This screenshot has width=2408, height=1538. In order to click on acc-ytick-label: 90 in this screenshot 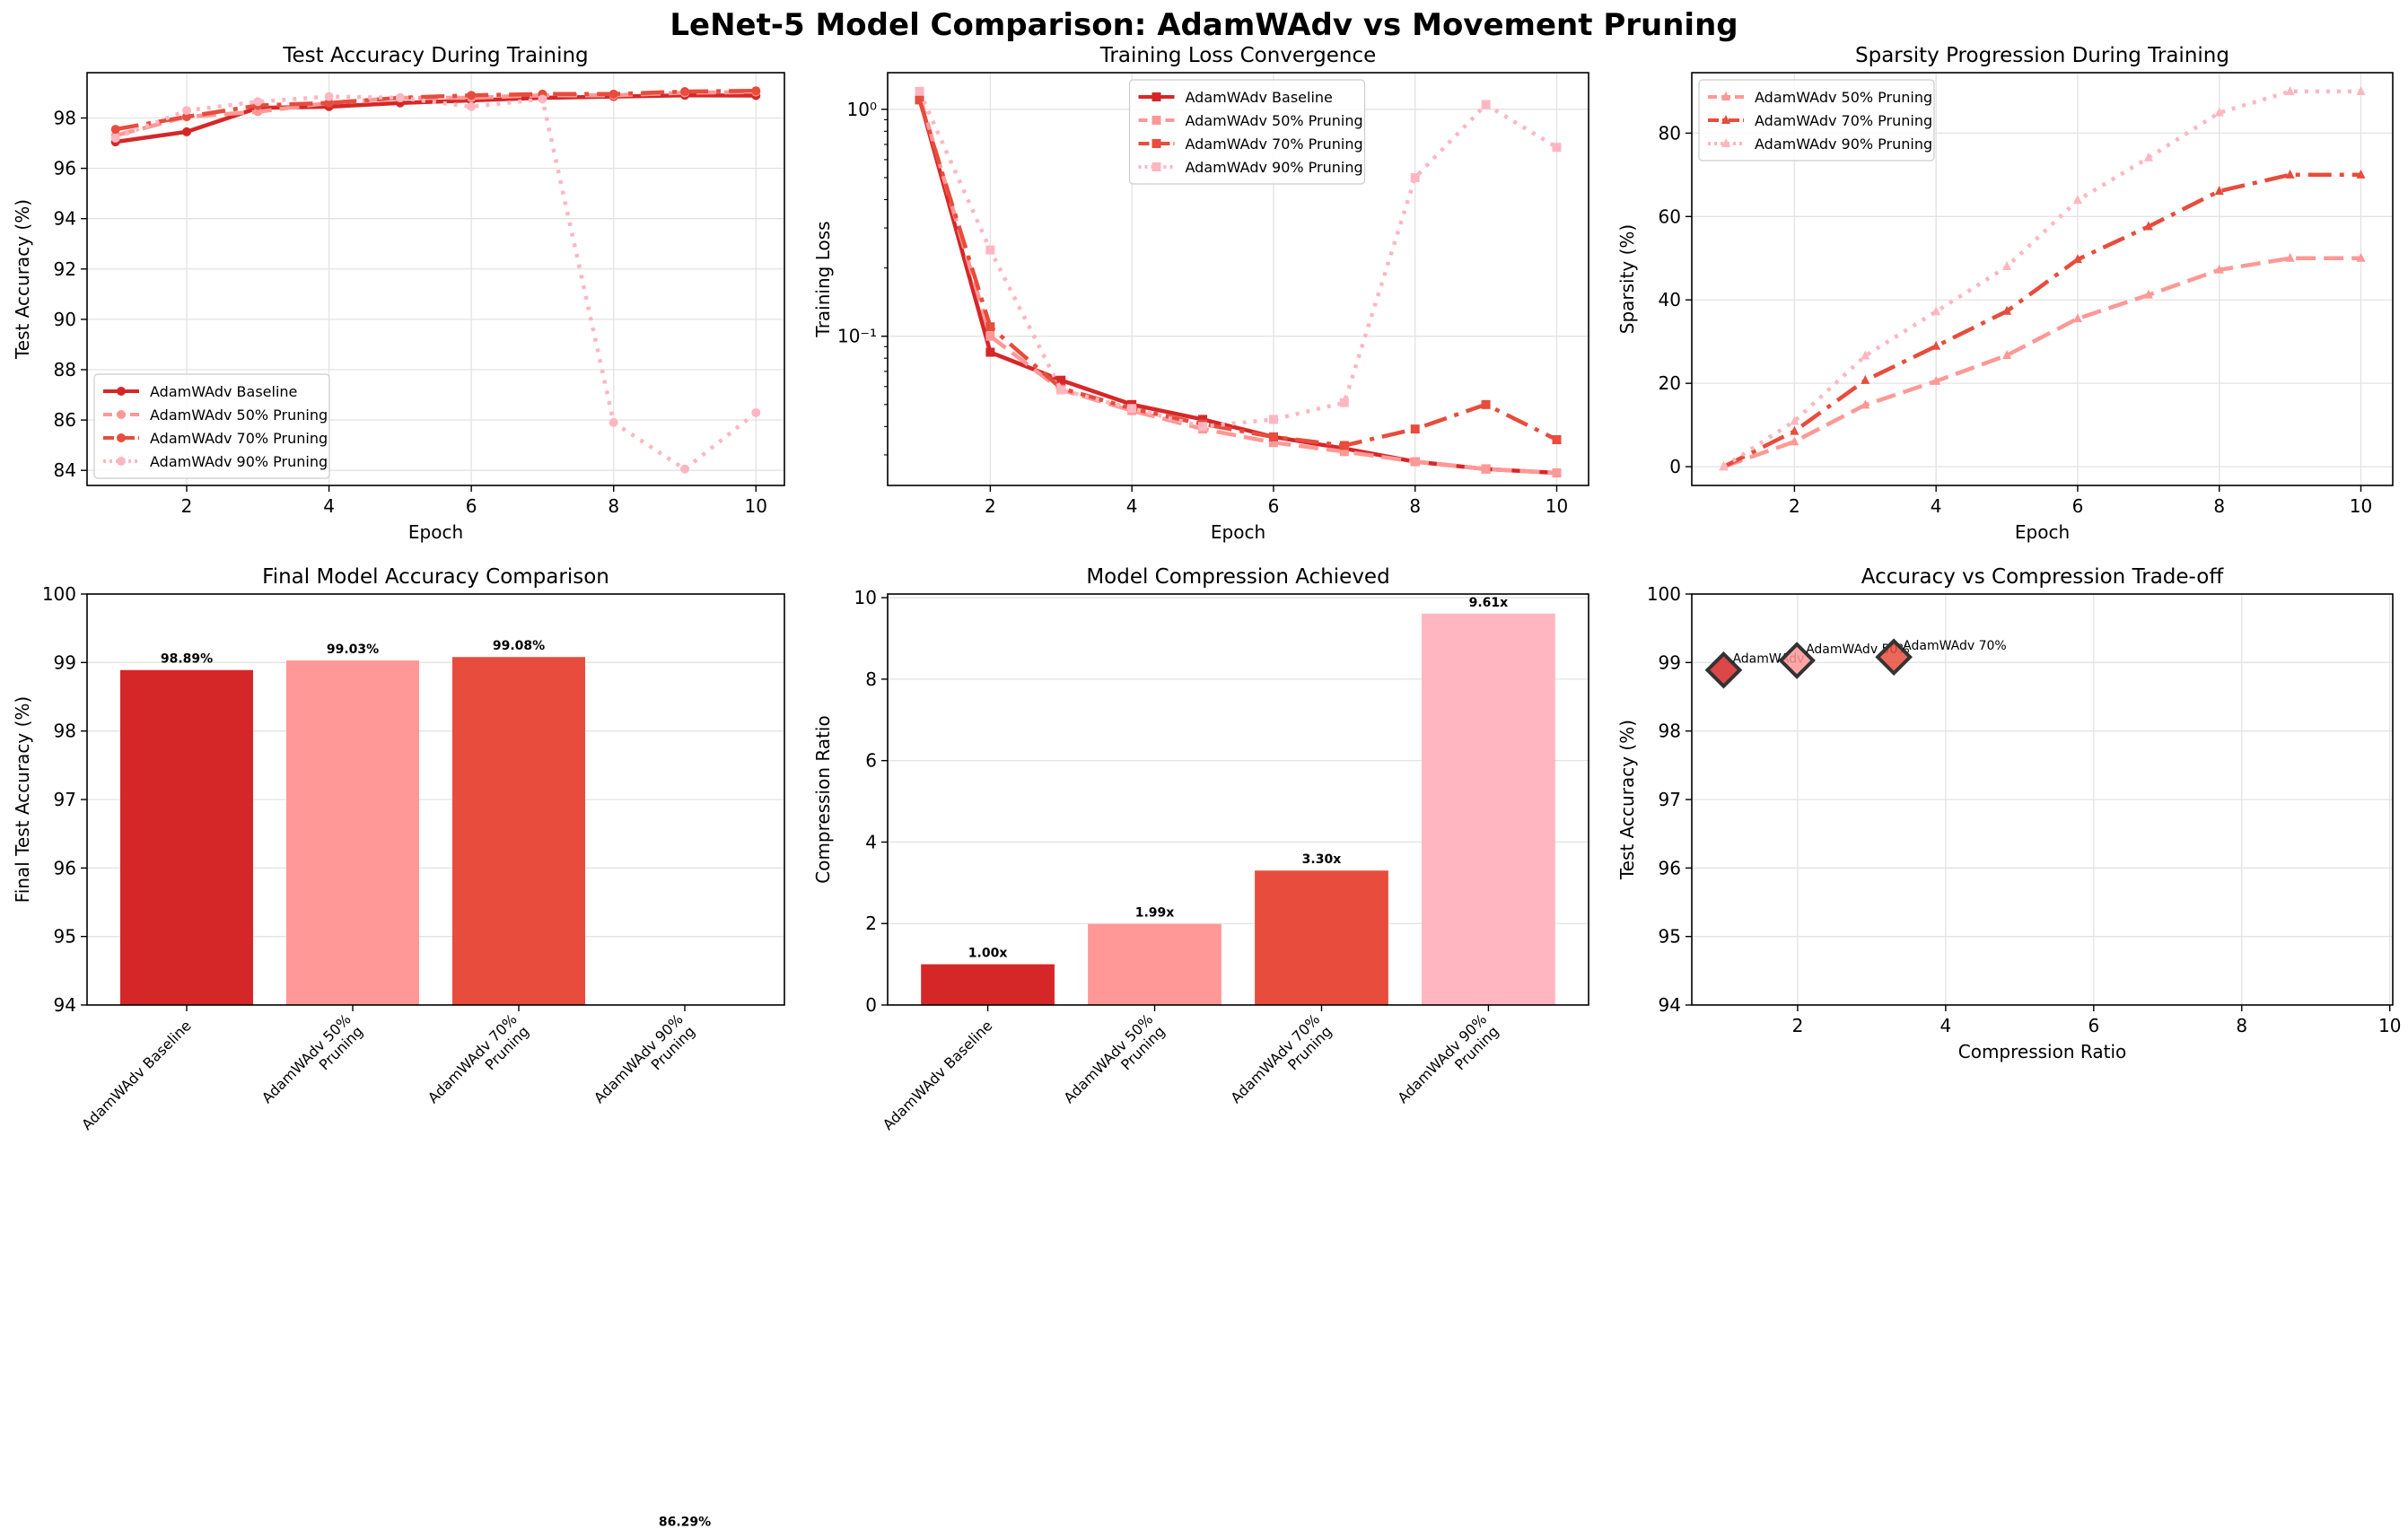, I will do `click(65, 319)`.